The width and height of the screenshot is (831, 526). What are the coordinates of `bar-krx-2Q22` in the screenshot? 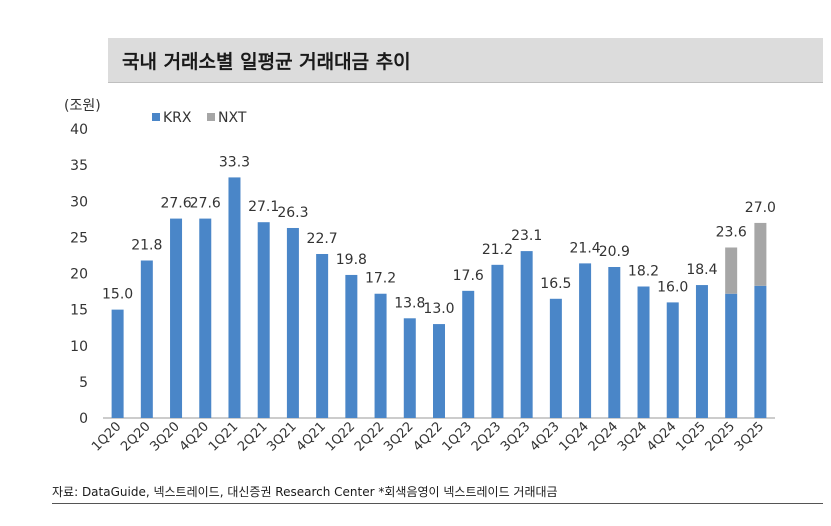 It's located at (380, 355).